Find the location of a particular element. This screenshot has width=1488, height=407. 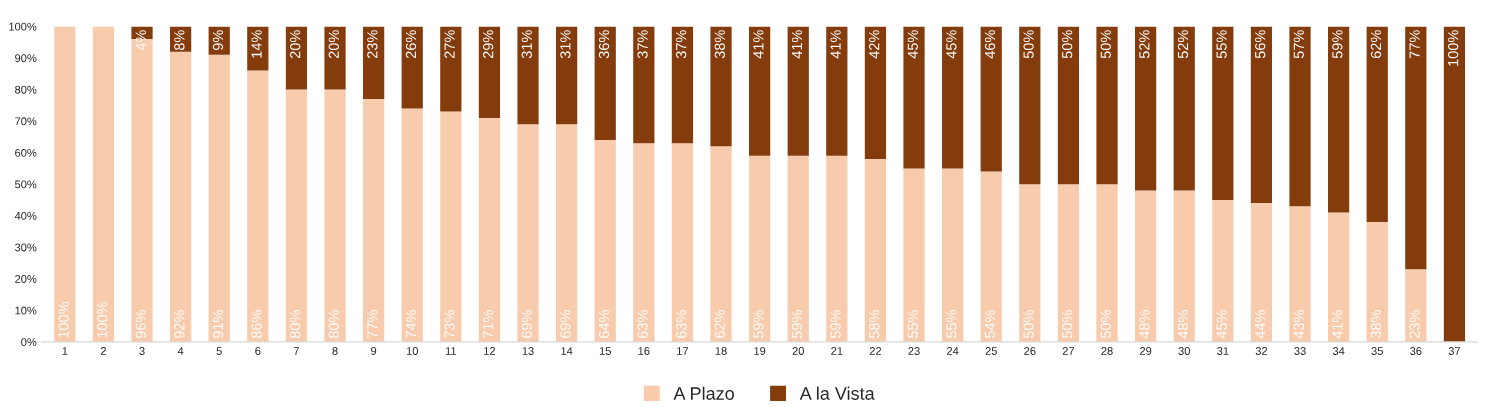

x-tick-label: 30 is located at coordinates (1184, 351).